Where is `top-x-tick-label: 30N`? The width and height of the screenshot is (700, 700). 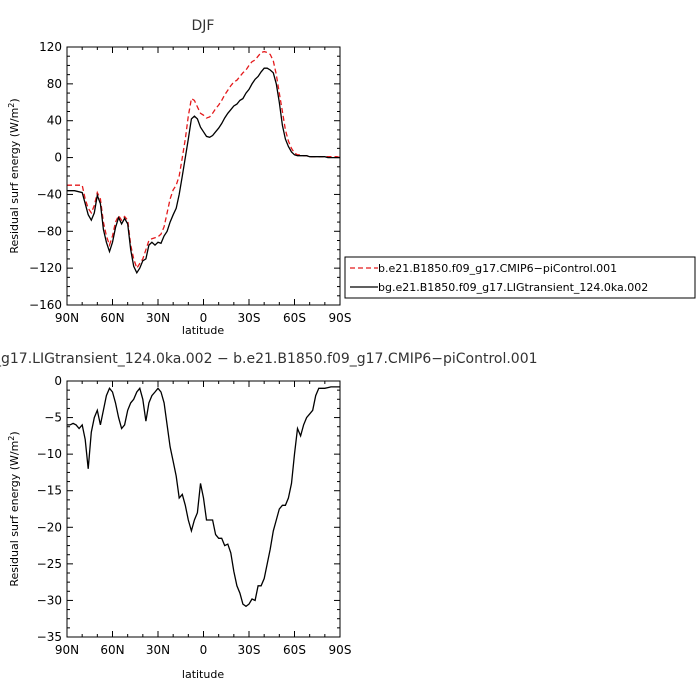
top-x-tick-label: 30N is located at coordinates (158, 318).